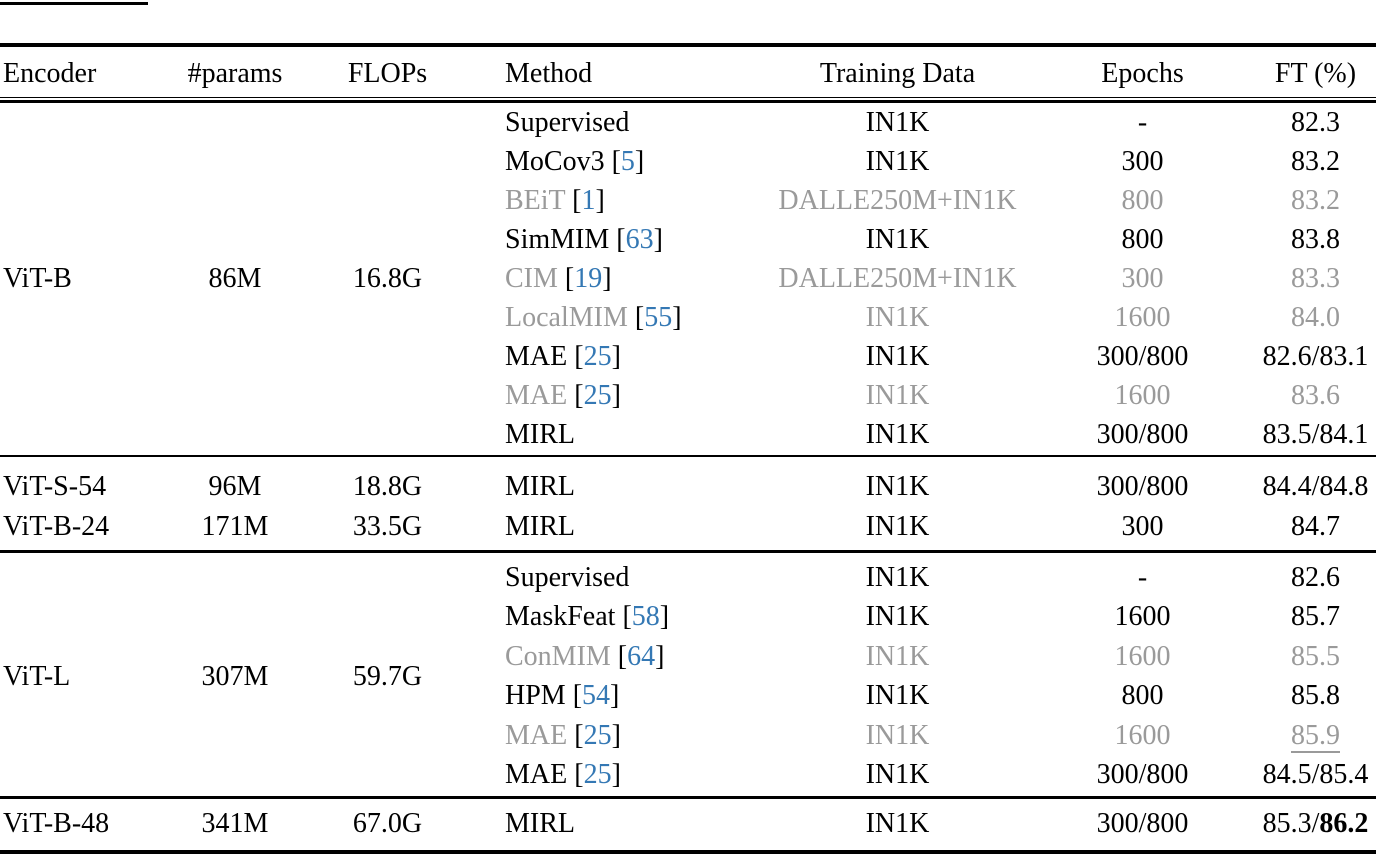 This screenshot has width=1376, height=859. What do you see at coordinates (645, 617) in the screenshot?
I see `citation-link: 58` at bounding box center [645, 617].